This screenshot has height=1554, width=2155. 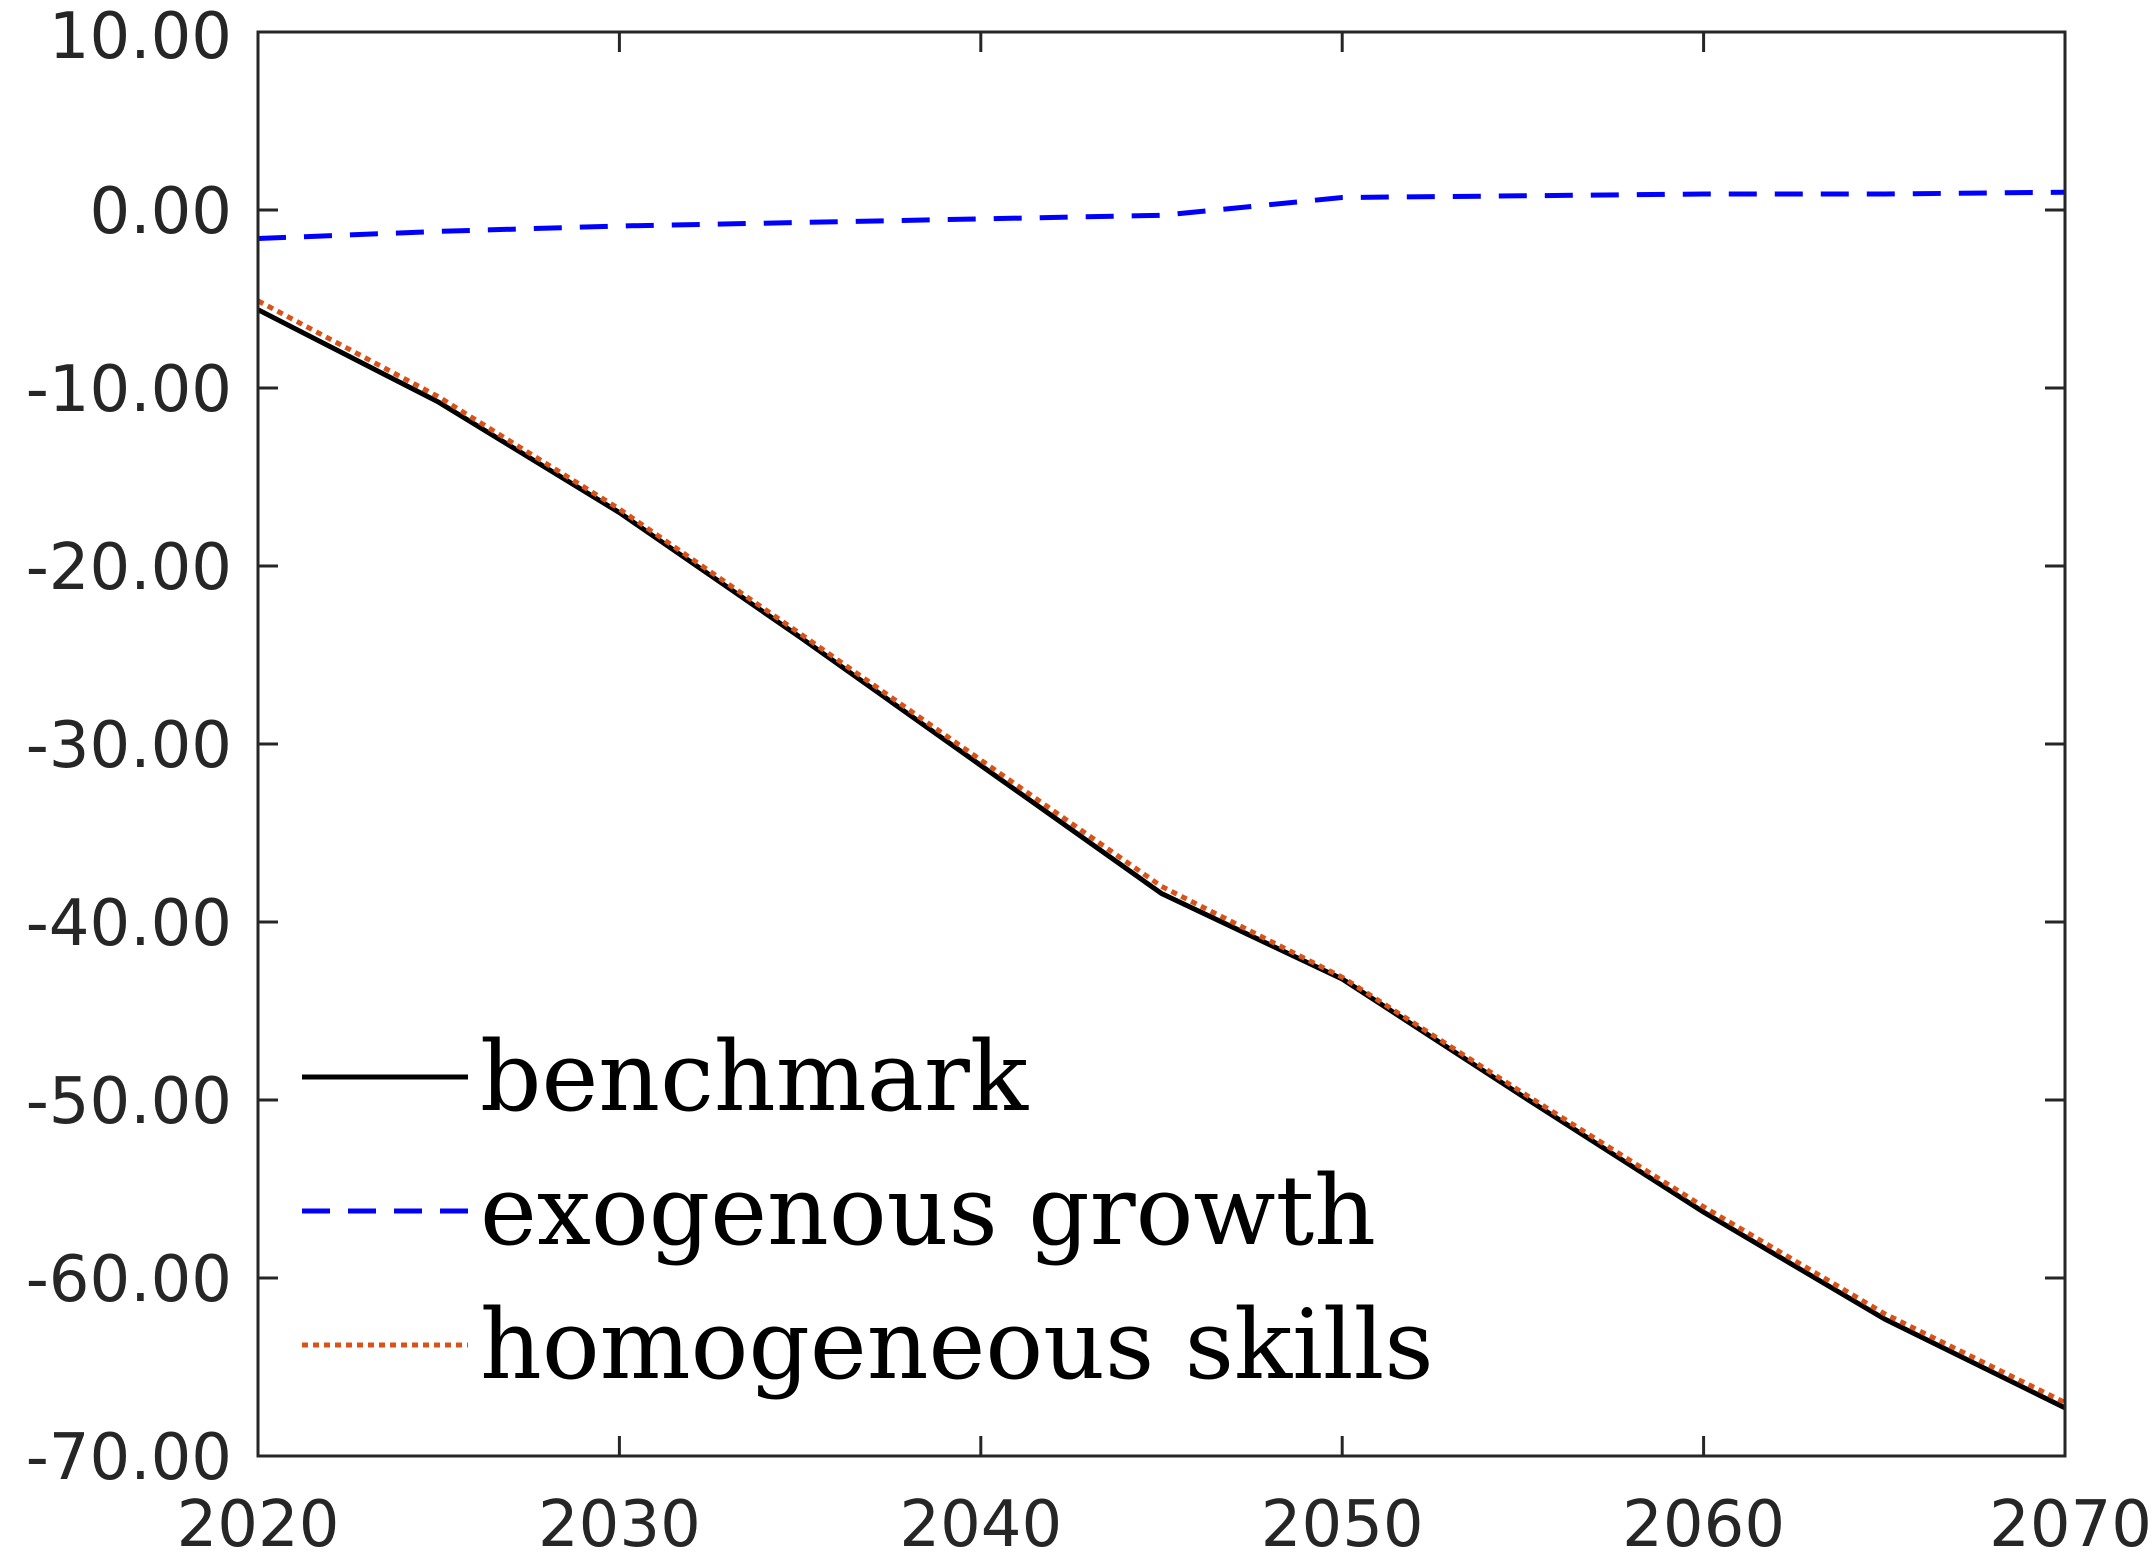 I want to click on x-tick-label: 2050, so click(x=1342, y=1521).